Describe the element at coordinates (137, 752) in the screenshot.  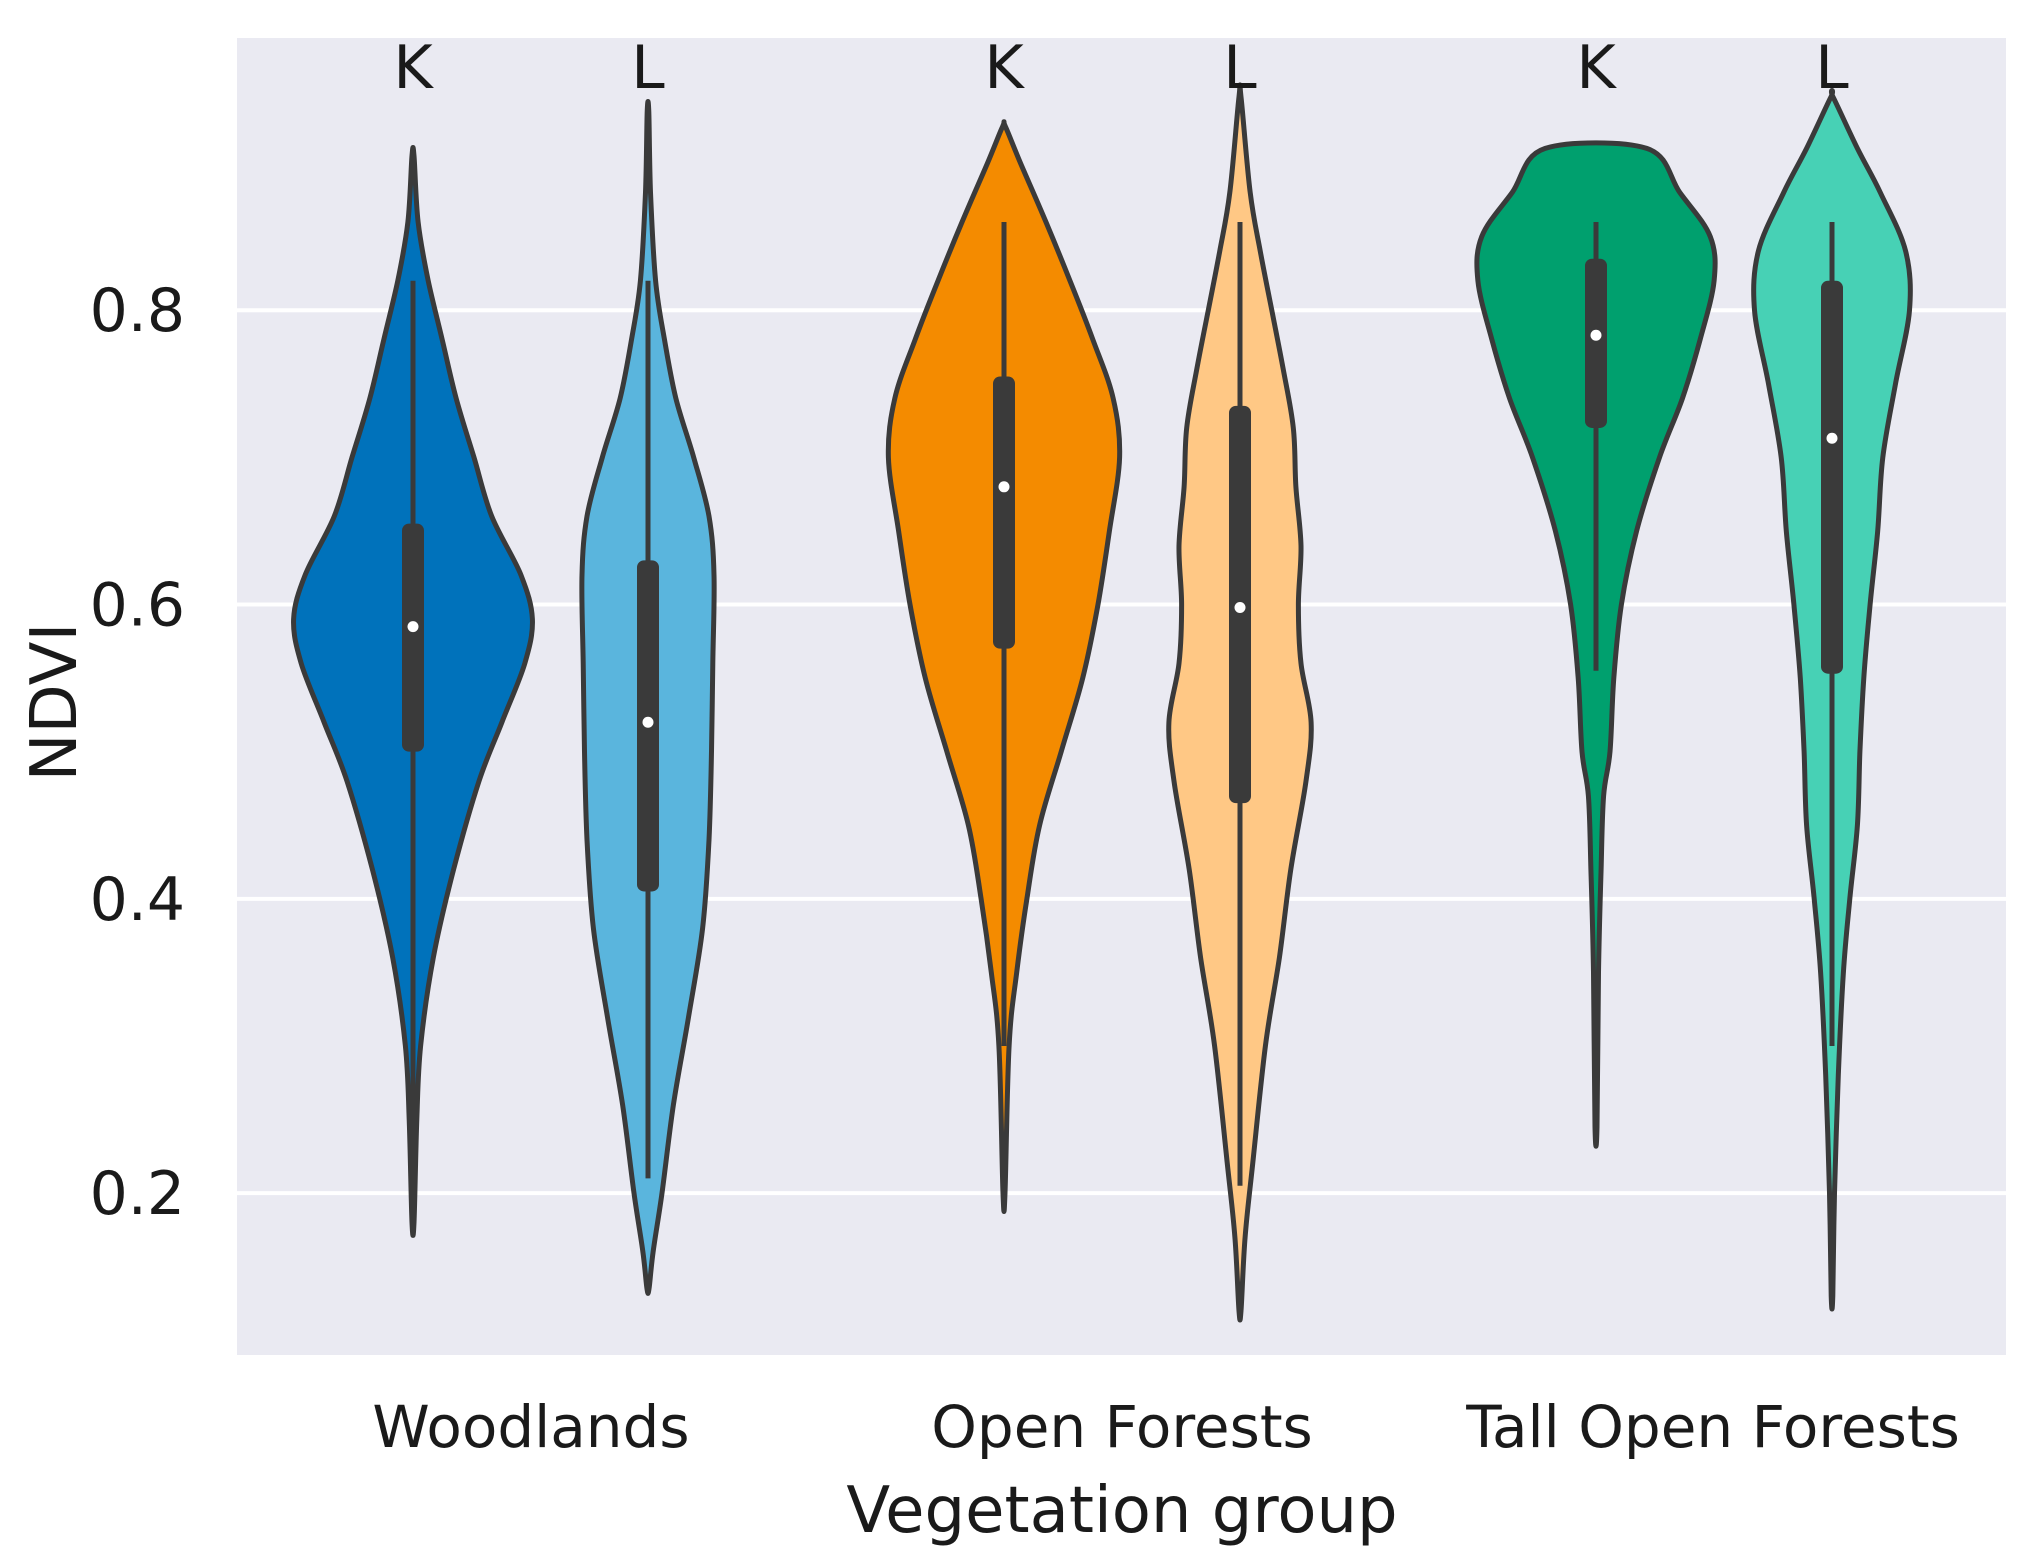
I see `y-tick-labels: 0.2 0.4 0.6 0.8` at that location.